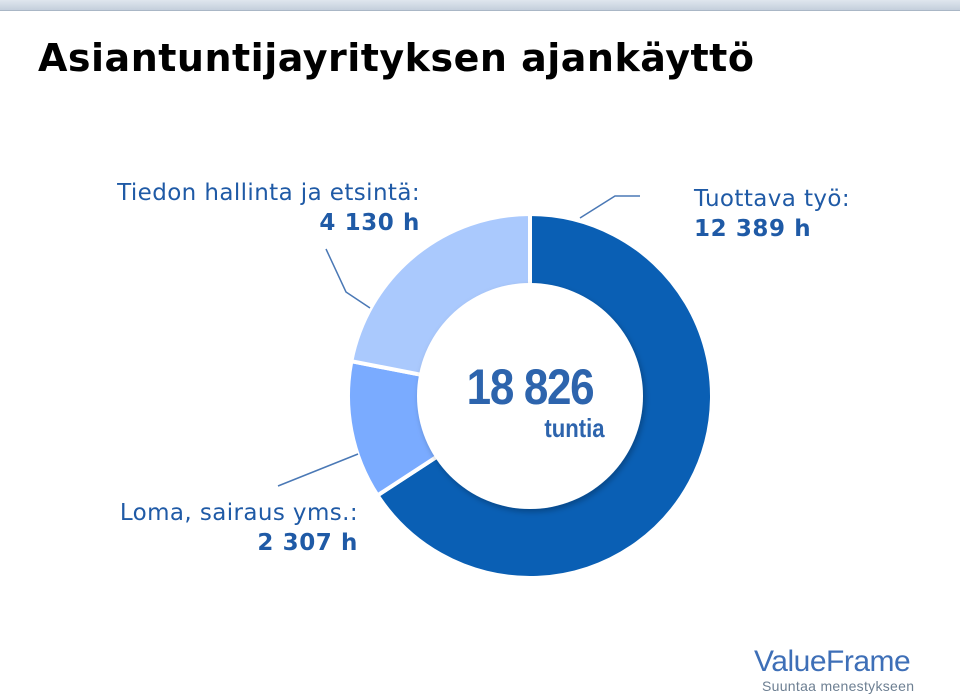 Image resolution: width=960 pixels, height=694 pixels. Describe the element at coordinates (838, 686) in the screenshot. I see `logo-tagline: Suuntaa menestykseen` at that location.